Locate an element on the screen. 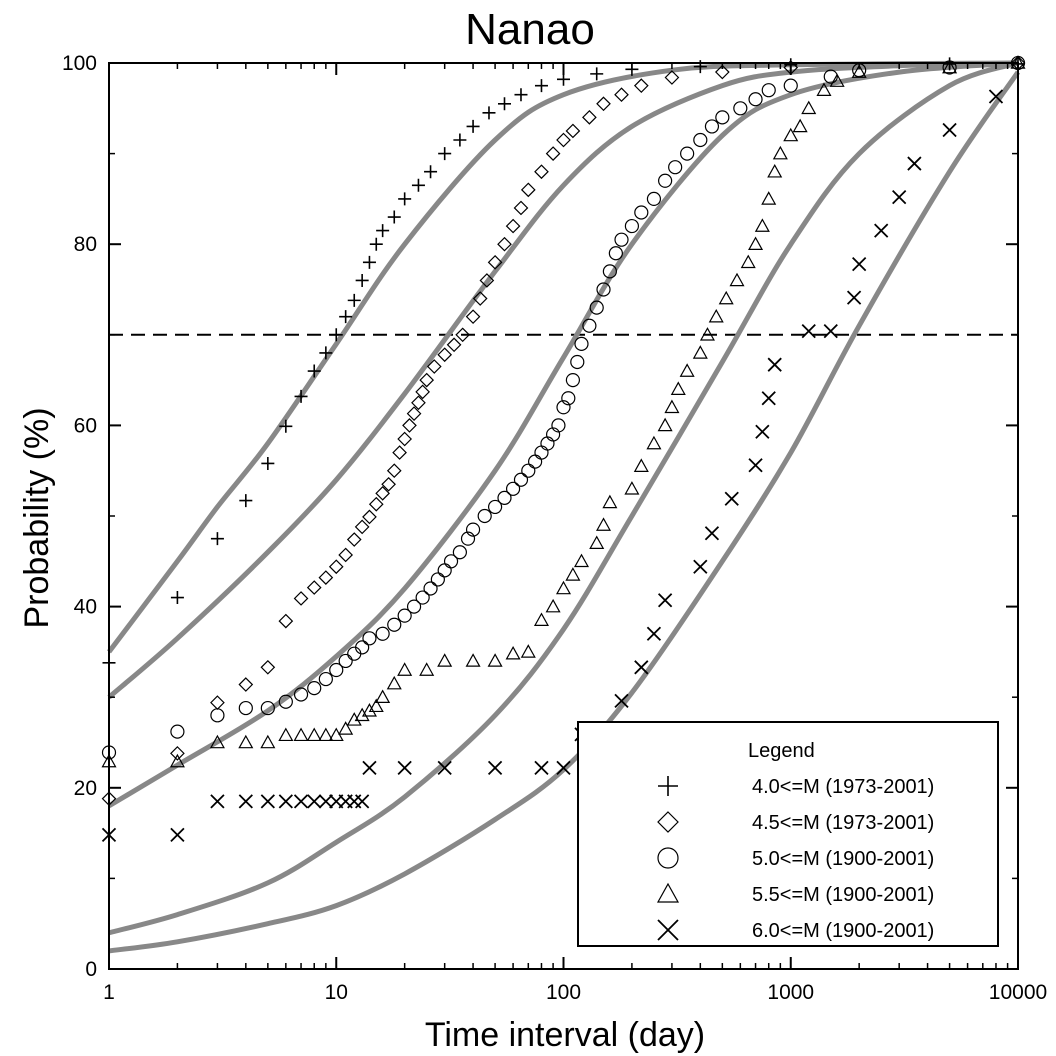  x-tick-label: 10 is located at coordinates (336, 992).